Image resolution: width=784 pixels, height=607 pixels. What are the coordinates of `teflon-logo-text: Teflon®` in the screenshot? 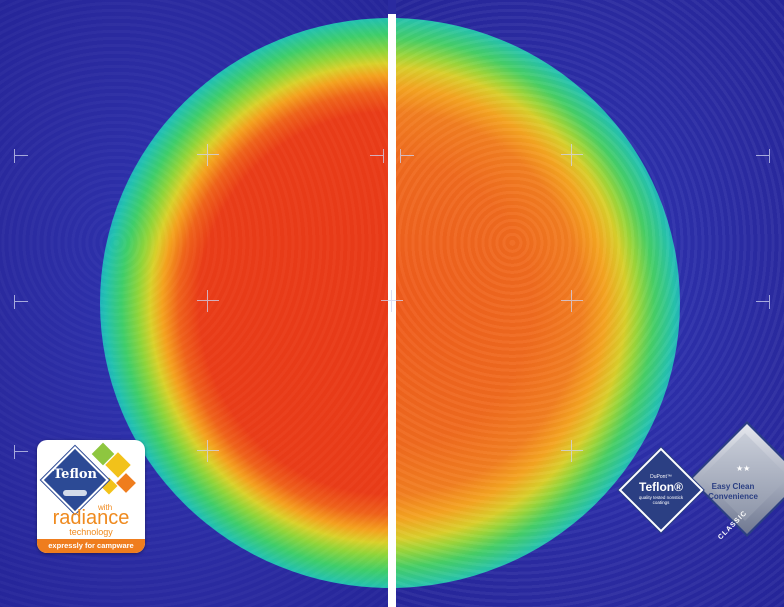 It's located at (661, 487).